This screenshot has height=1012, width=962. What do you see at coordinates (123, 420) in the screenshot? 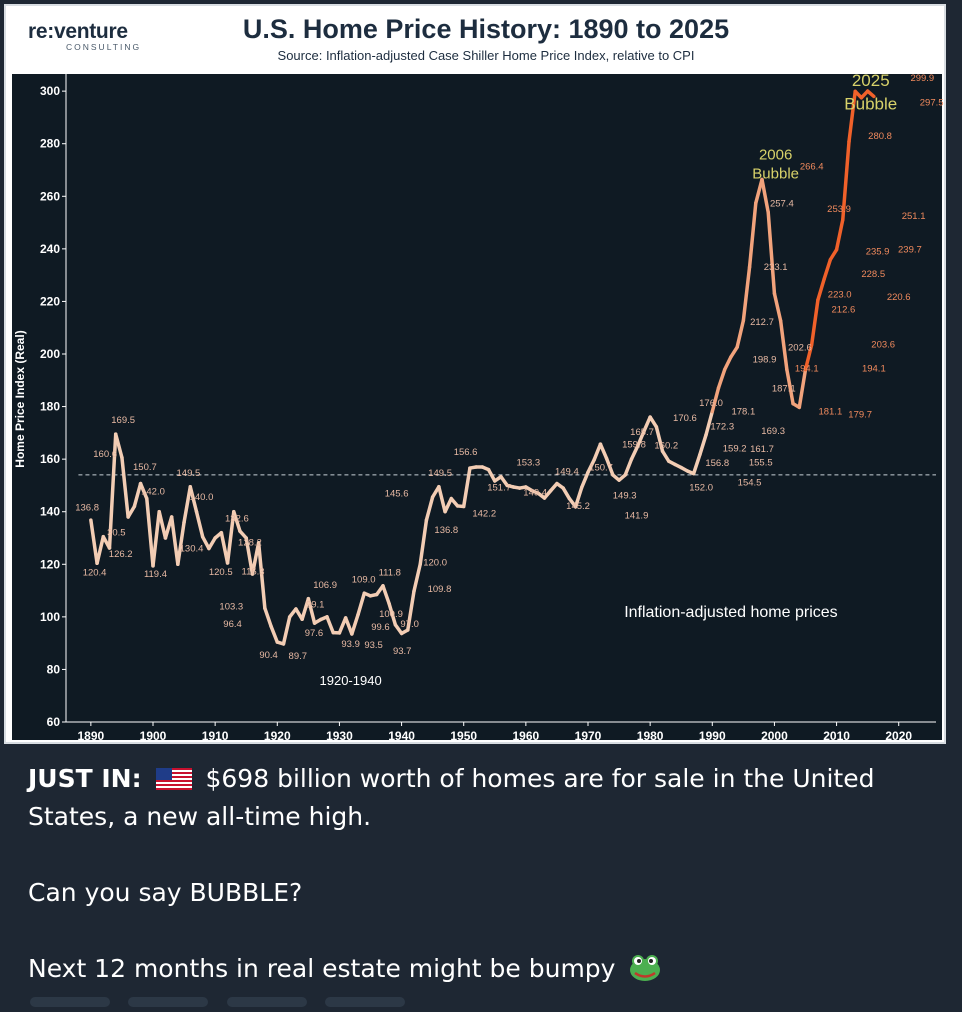
I see `data-label: 169.5` at bounding box center [123, 420].